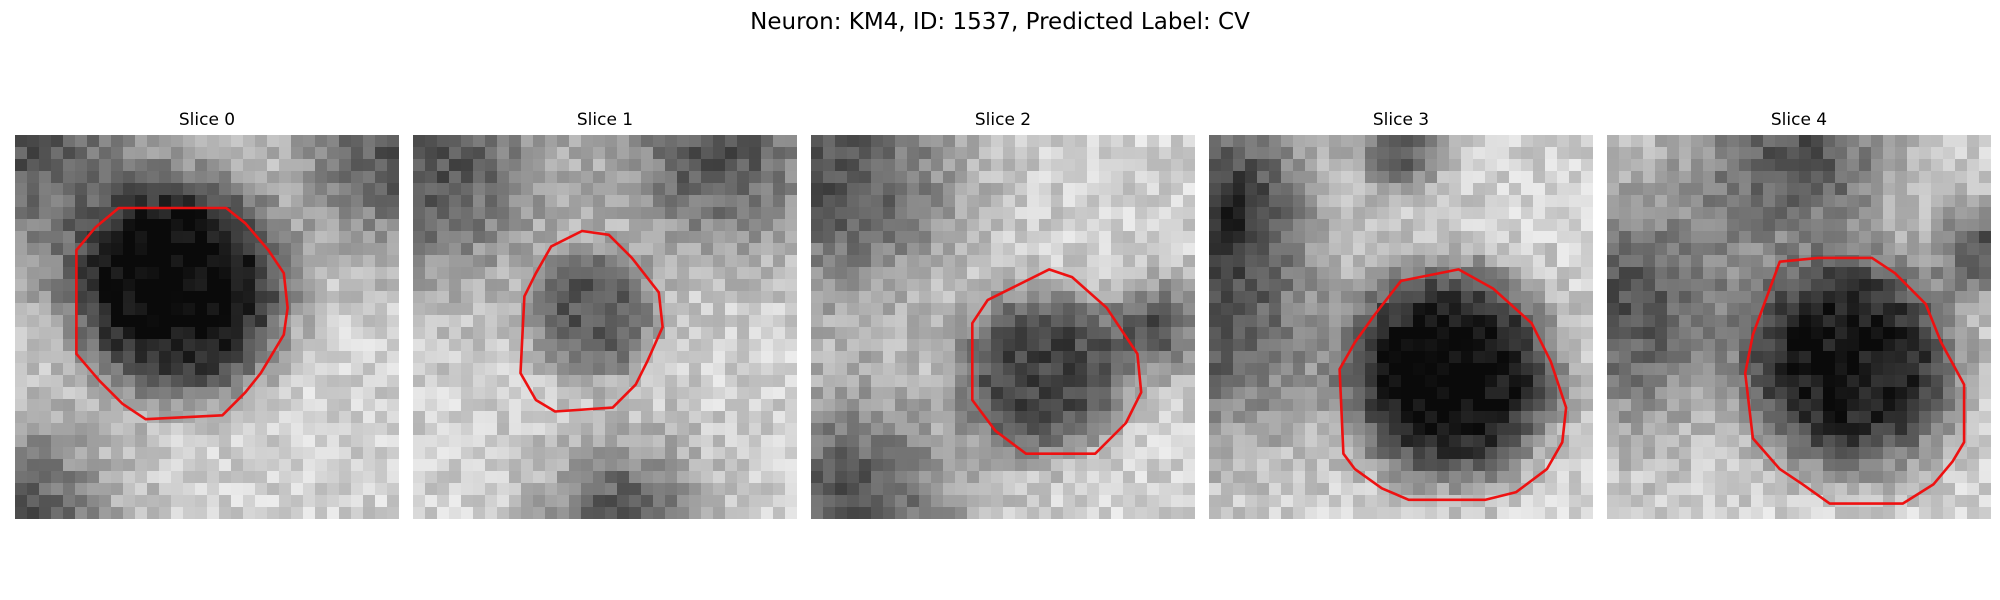  Describe the element at coordinates (1401, 120) in the screenshot. I see `panel-title-slice-3: Slice 3` at that location.